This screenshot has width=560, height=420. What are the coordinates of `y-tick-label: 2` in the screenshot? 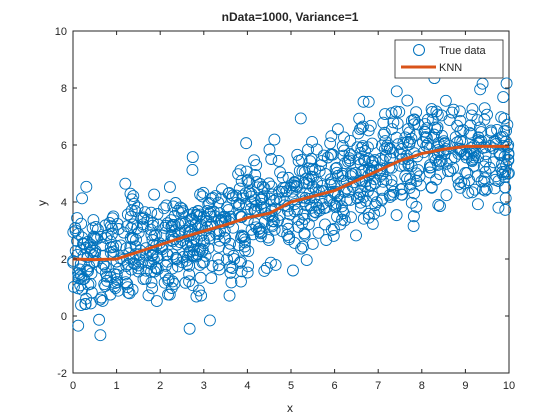 It's located at (64, 260).